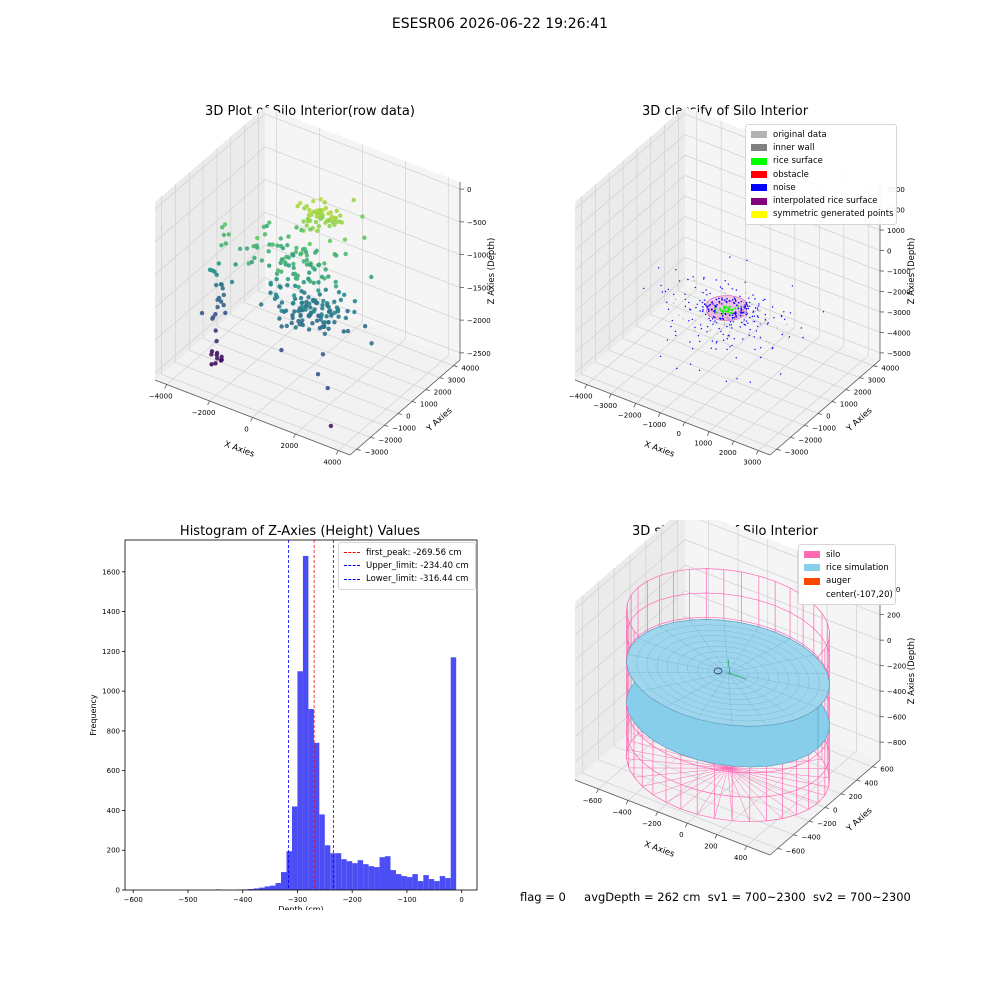  What do you see at coordinates (890, 369) in the screenshot?
I see `y-tick-label: 4000` at bounding box center [890, 369].